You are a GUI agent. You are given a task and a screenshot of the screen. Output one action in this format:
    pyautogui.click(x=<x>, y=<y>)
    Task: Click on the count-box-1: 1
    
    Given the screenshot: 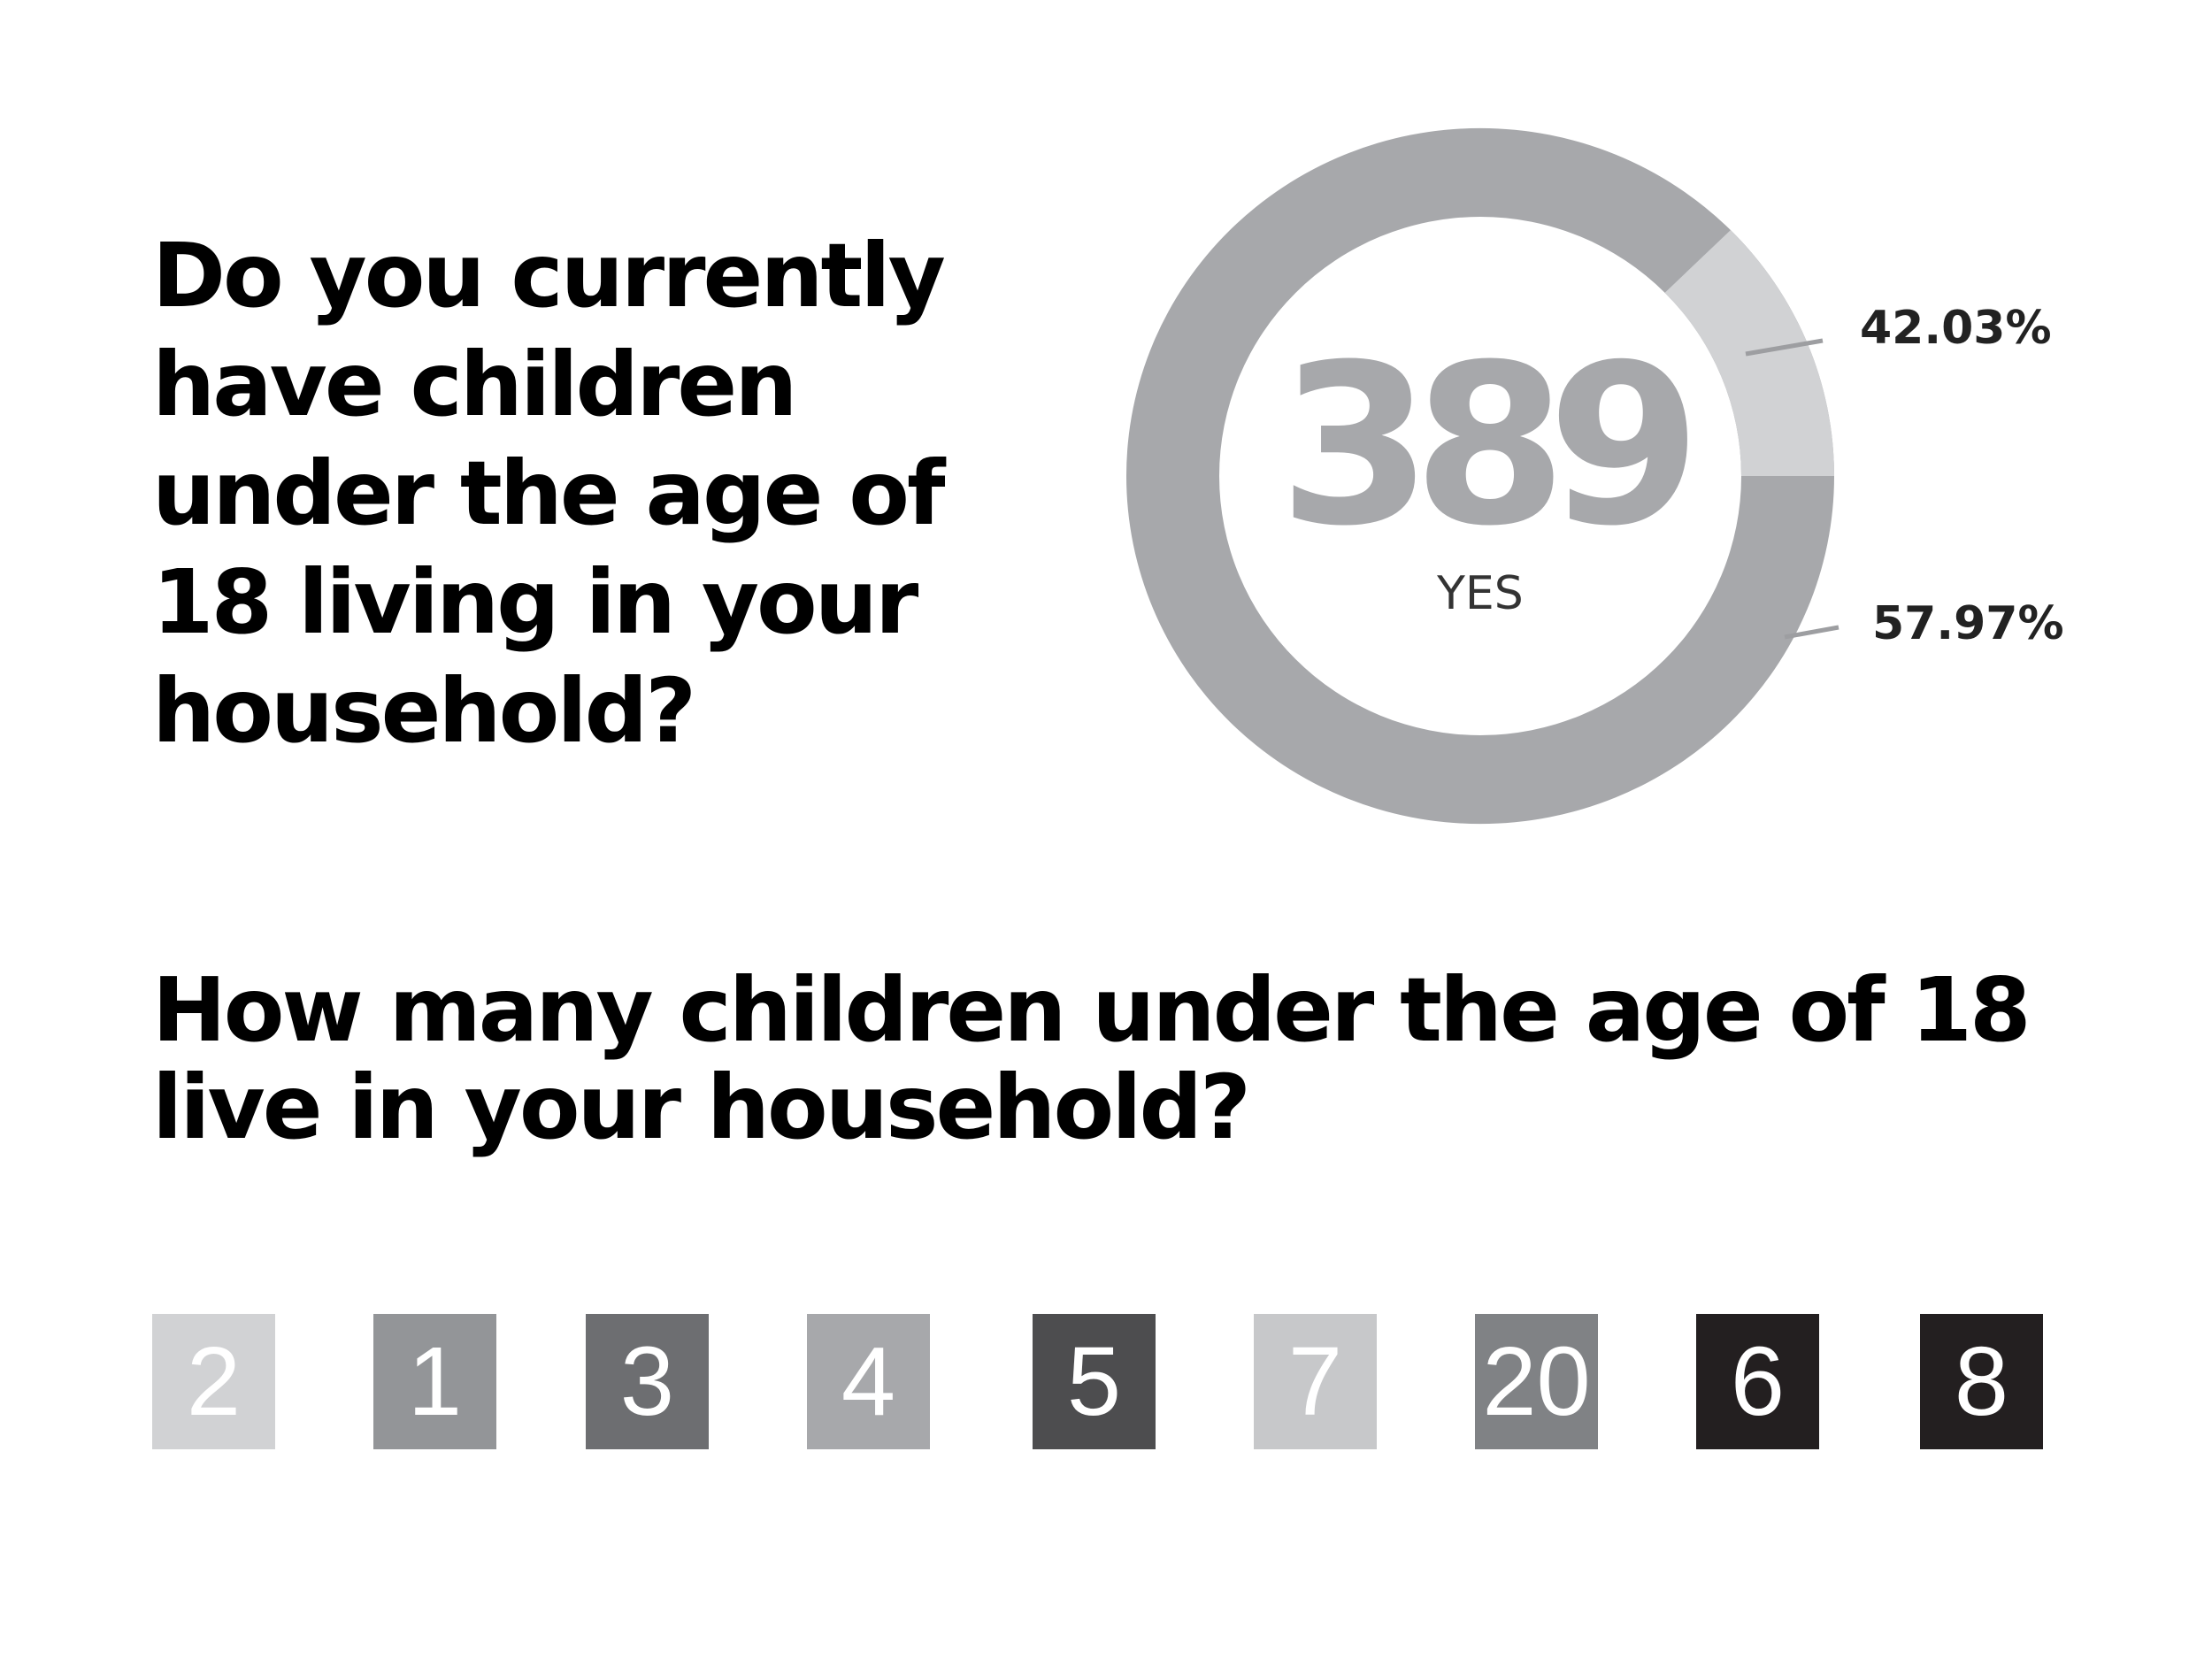 What is the action you would take?
    pyautogui.click(x=435, y=1382)
    